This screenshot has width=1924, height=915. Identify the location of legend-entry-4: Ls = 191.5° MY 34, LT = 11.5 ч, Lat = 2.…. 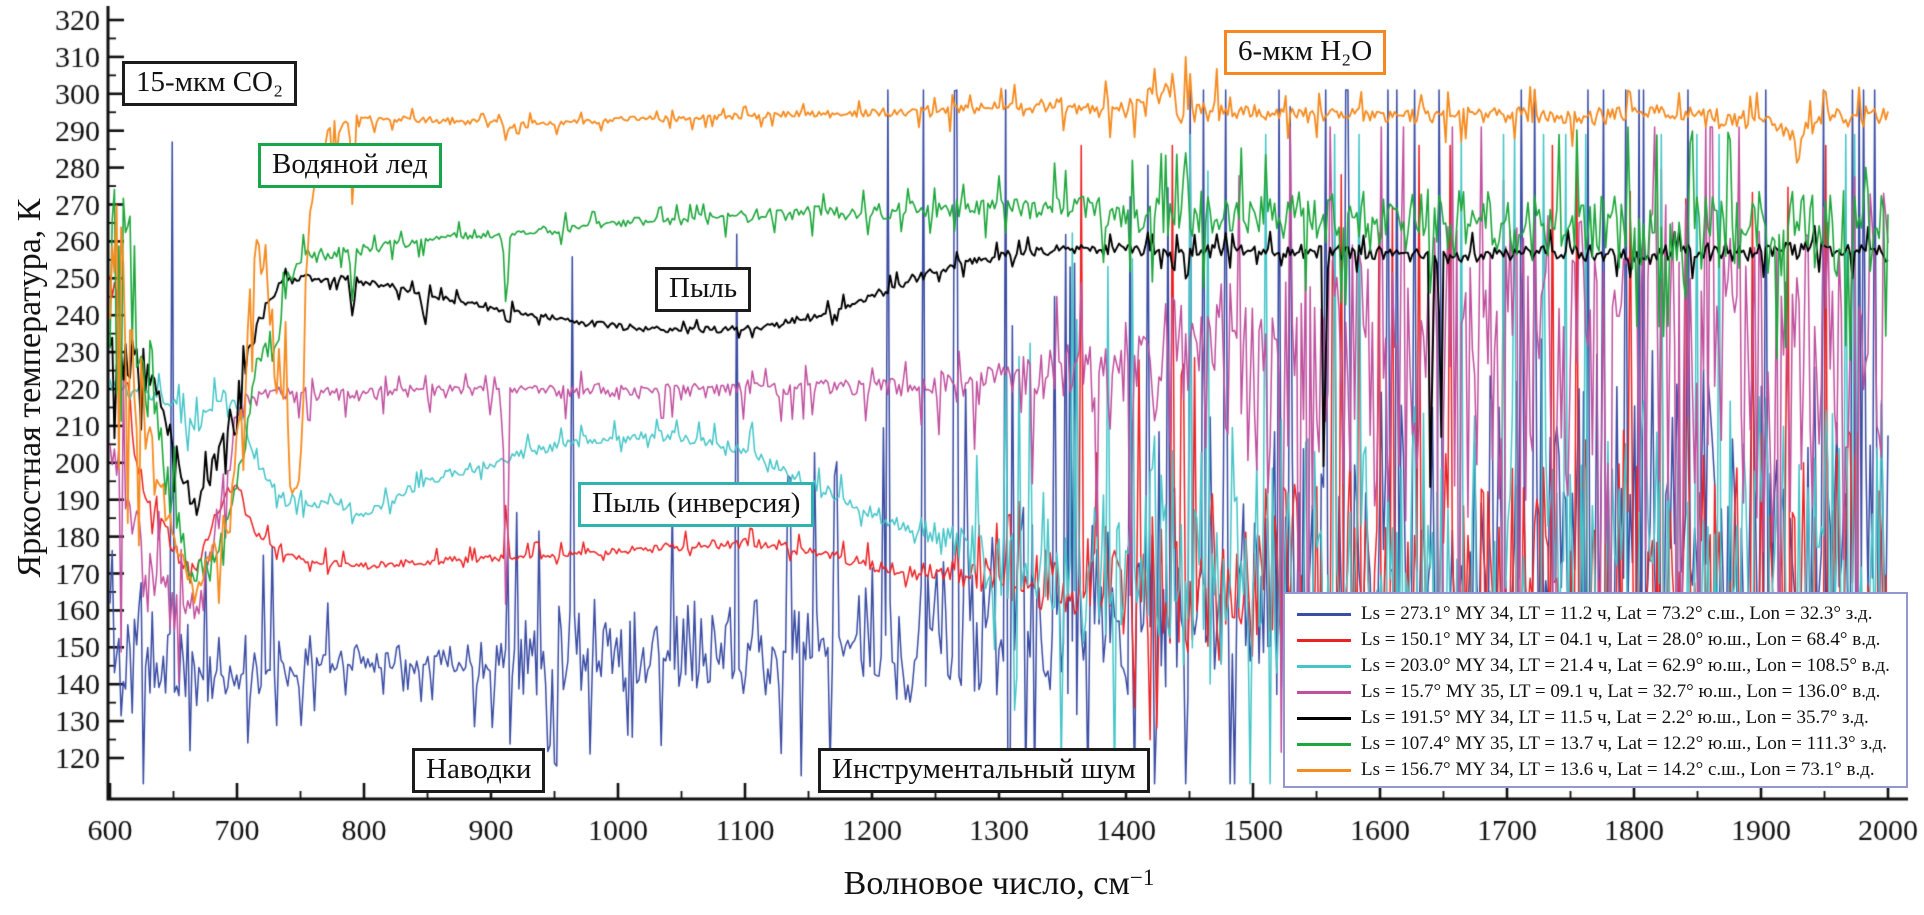
(1599, 718).